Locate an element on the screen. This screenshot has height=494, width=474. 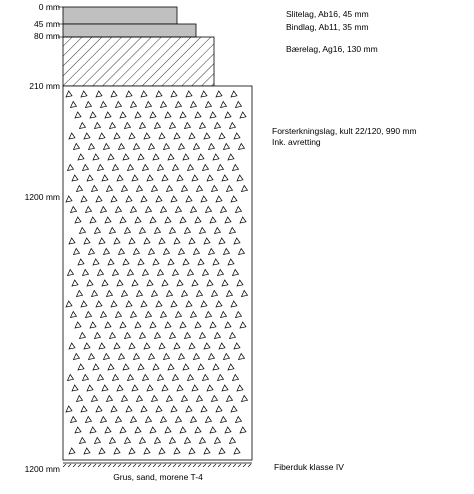
baerelag-layer is located at coordinates (138, 61).